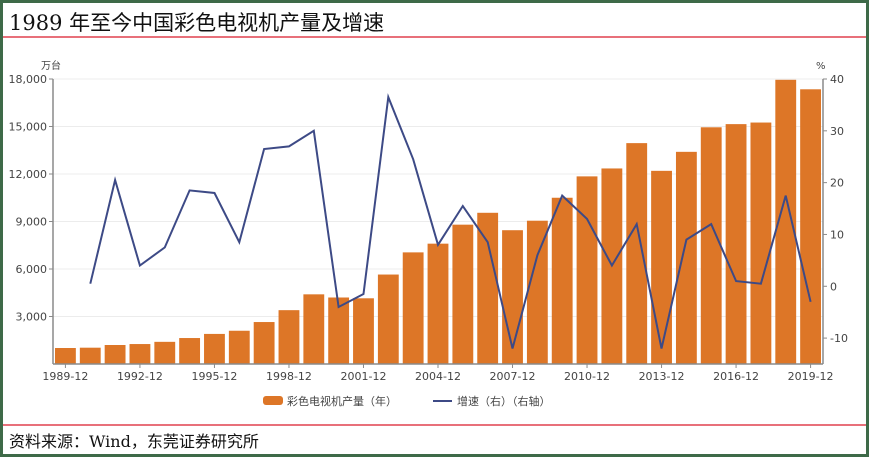 This screenshot has width=869, height=457. Describe the element at coordinates (504, 401) in the screenshot. I see `legend-line-label: 增速（右）（右轴）` at that location.